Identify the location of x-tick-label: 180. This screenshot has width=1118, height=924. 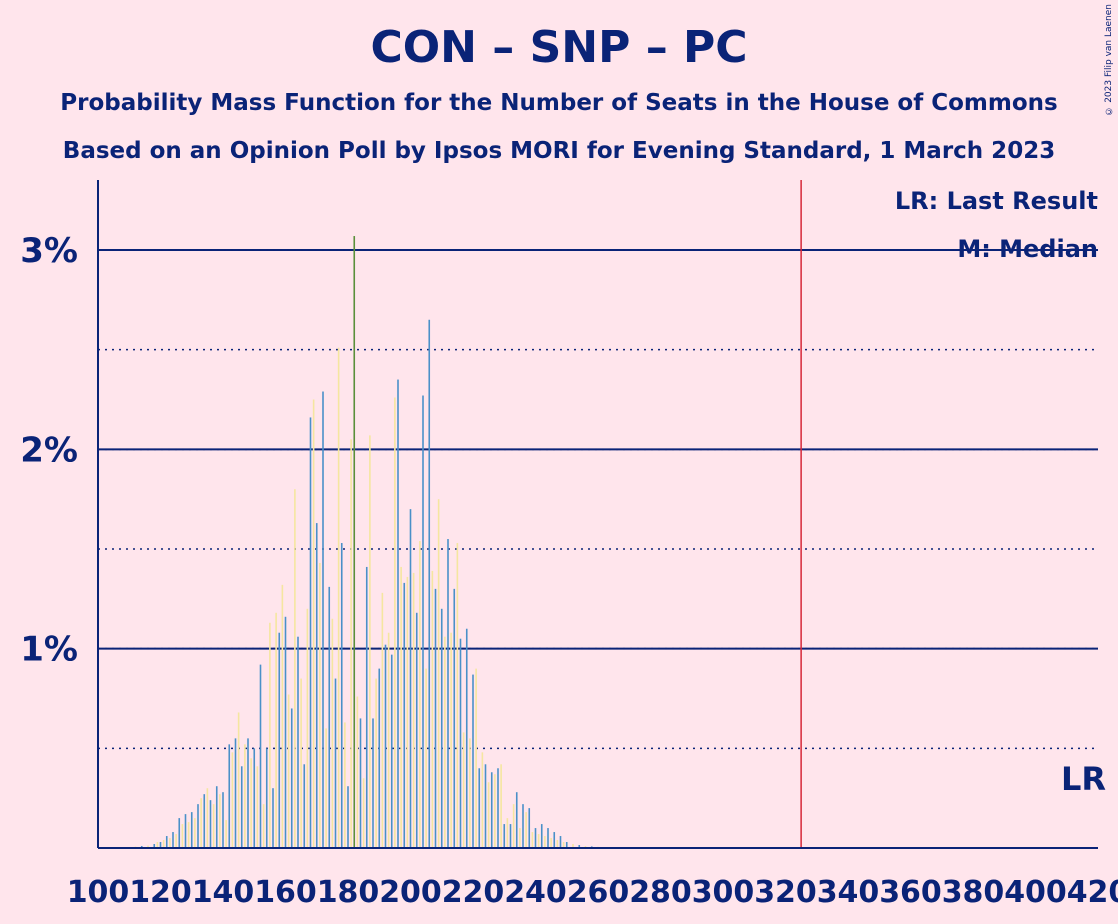
(348, 892).